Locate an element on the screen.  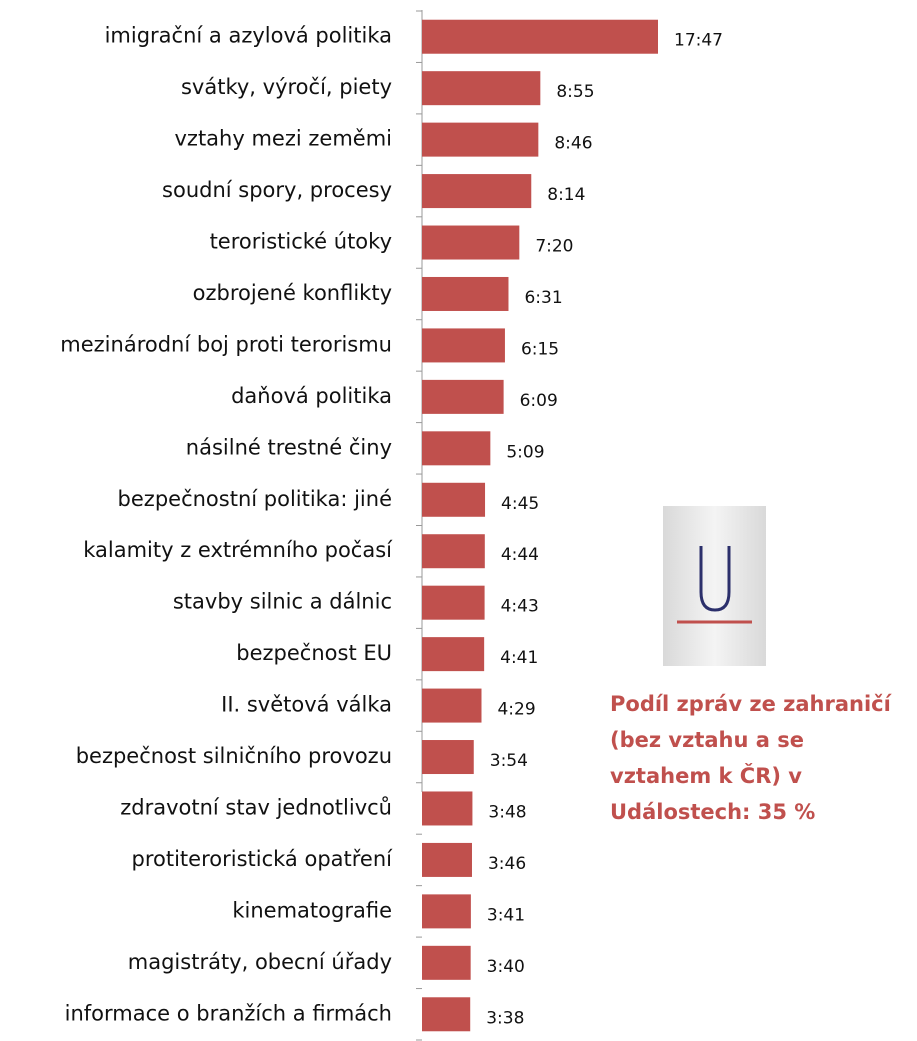
value-label: 3:46 is located at coordinates (507, 864).